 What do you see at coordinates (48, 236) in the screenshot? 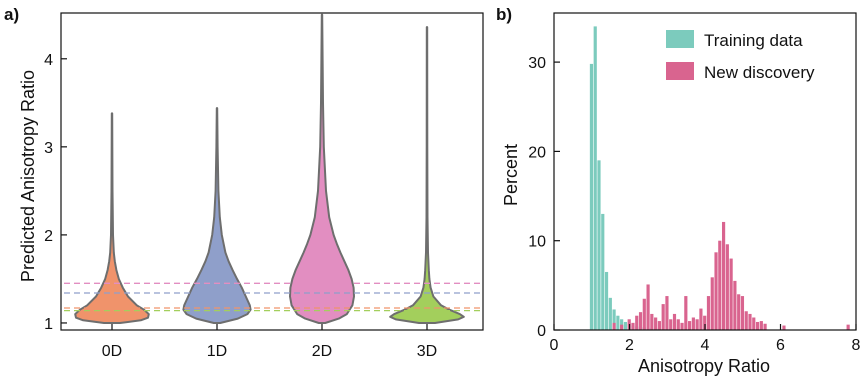
I see `y-tick-label: 2` at bounding box center [48, 236].